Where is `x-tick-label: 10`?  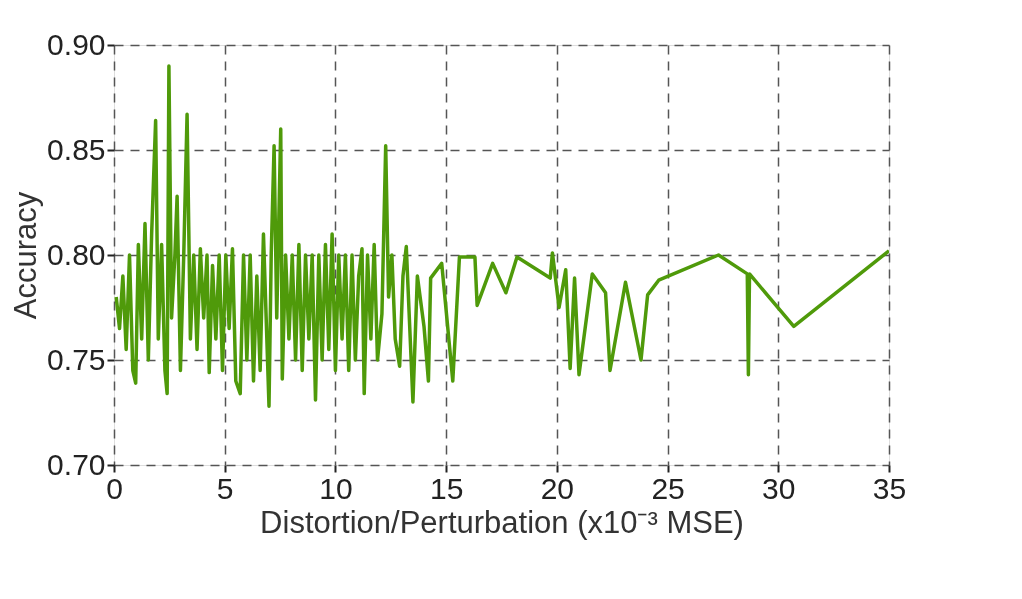
x-tick-label: 10 is located at coordinates (336, 488).